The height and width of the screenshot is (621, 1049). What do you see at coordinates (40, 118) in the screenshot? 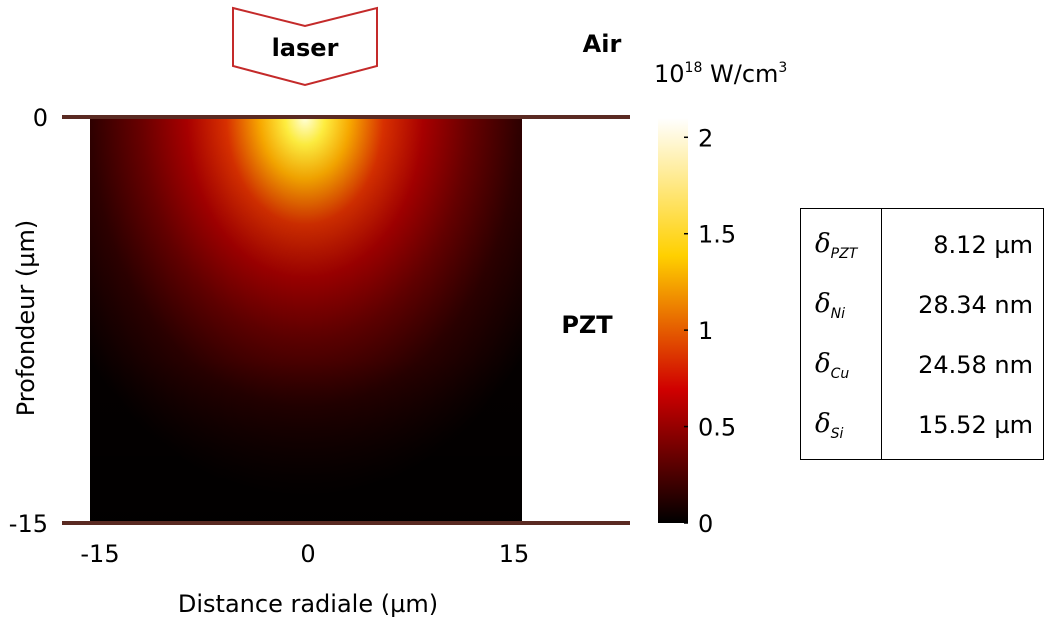
I see `y-tick-top: 0` at bounding box center [40, 118].